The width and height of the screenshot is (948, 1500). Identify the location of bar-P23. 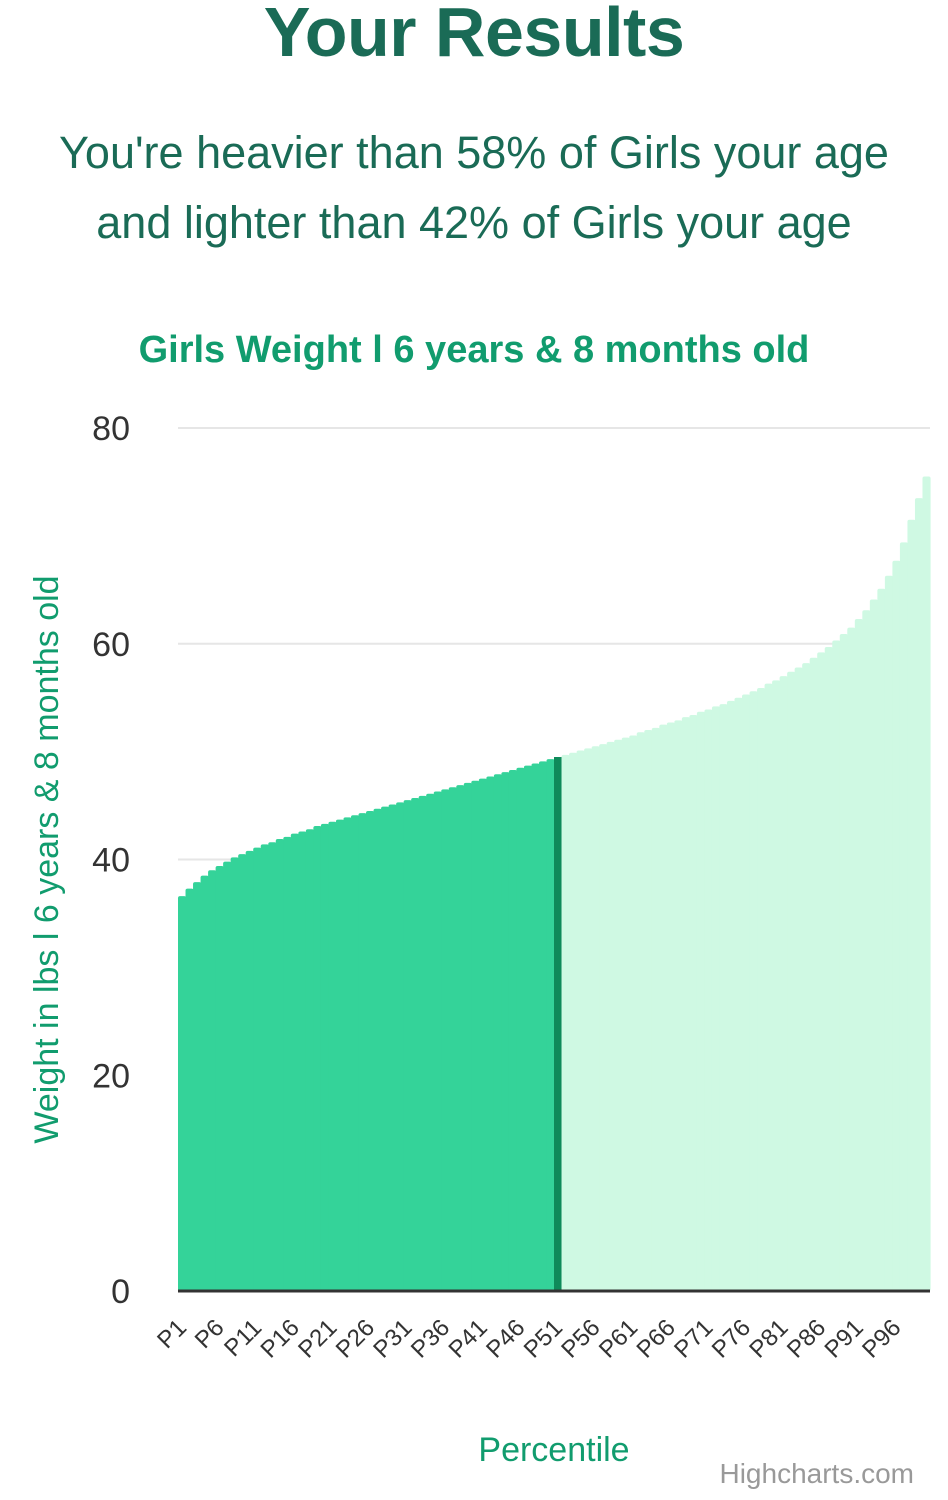
(347, 1054).